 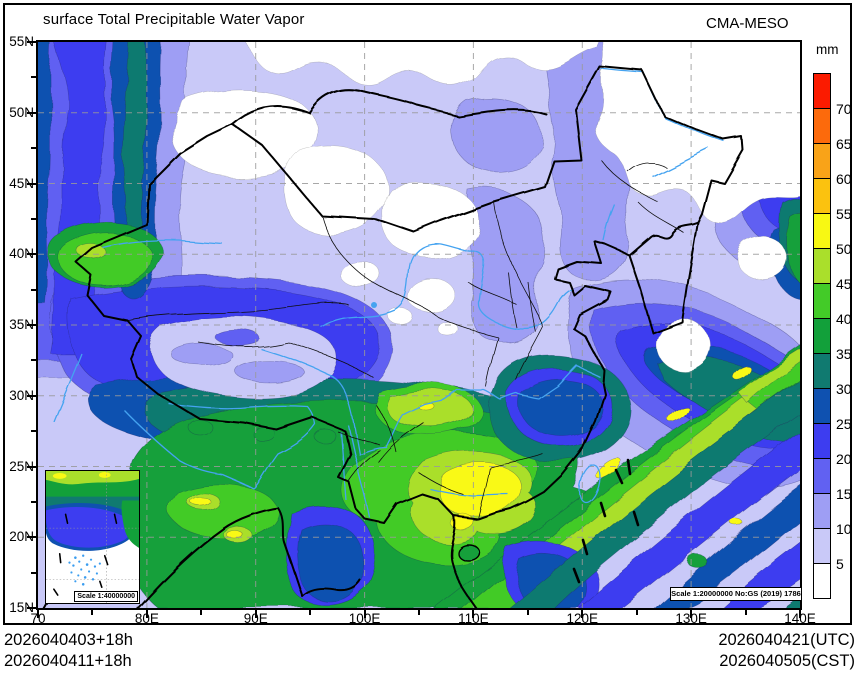 I want to click on lon-tick-label: 120E, so click(x=582, y=618).